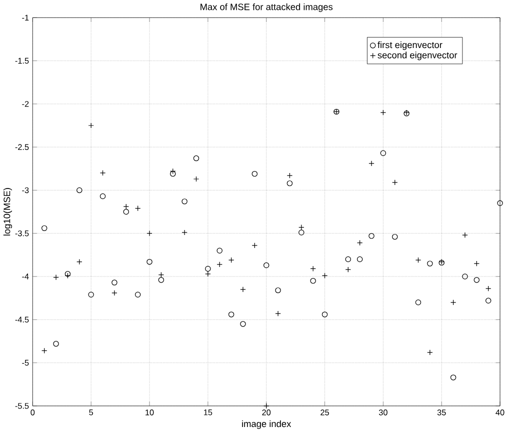 This screenshot has width=508, height=432. What do you see at coordinates (22, 405) in the screenshot?
I see `y-tick-label: -5.5` at bounding box center [22, 405].